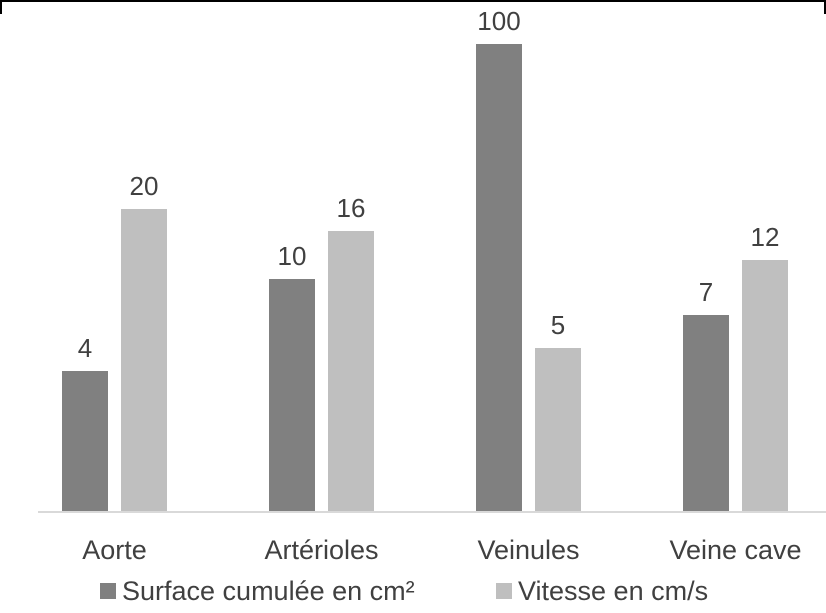  What do you see at coordinates (321, 550) in the screenshot?
I see `x-tick-label-arterioles: Artérioles` at bounding box center [321, 550].